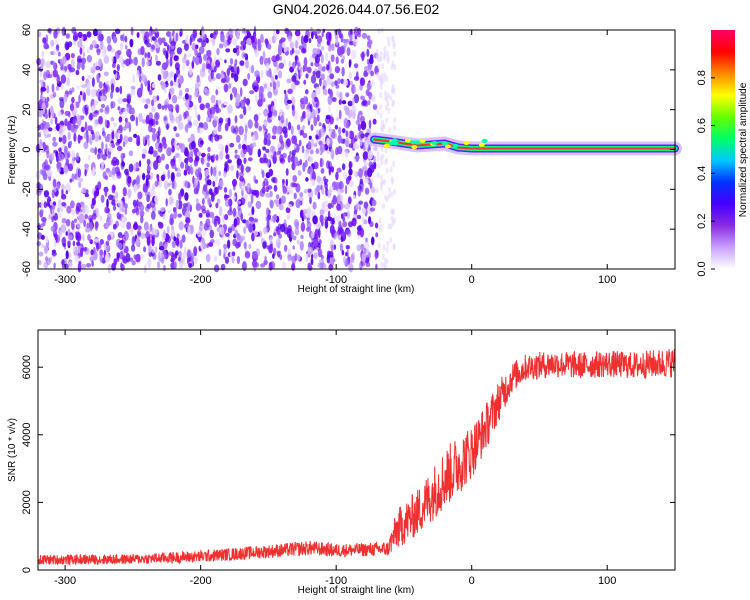 This screenshot has height=600, width=750. Describe the element at coordinates (27, 435) in the screenshot. I see `y-tick-label: 4000` at that location.